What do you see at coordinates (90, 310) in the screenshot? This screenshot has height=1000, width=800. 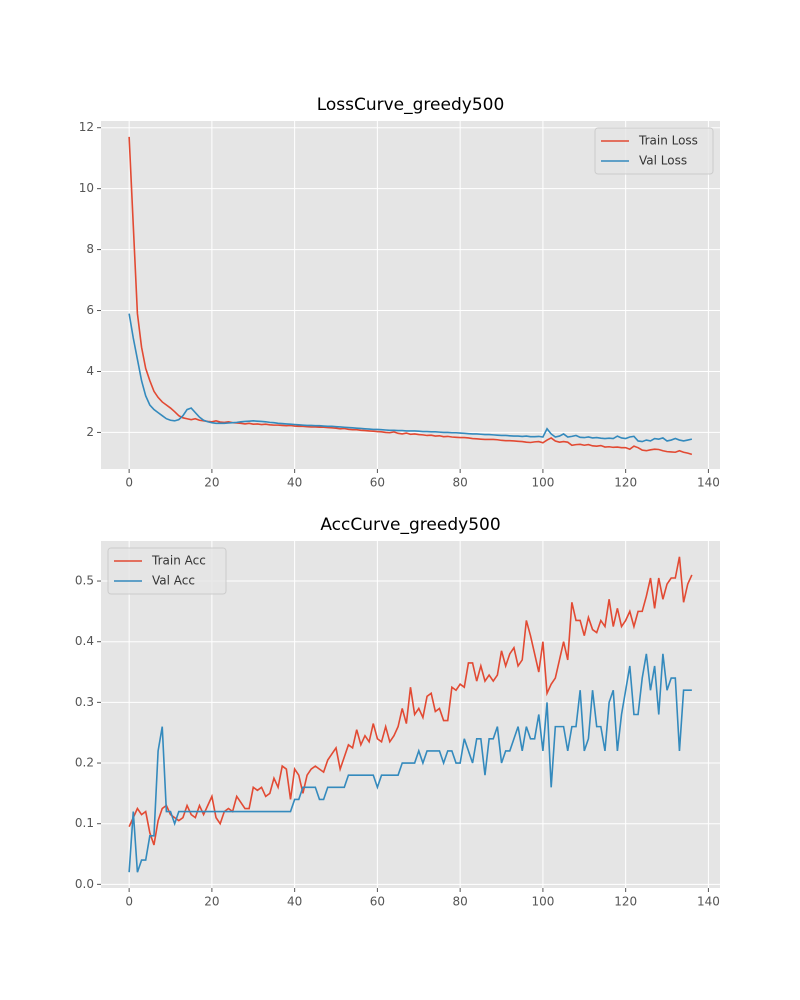 I see `y-tick-label: 6` at bounding box center [90, 310].